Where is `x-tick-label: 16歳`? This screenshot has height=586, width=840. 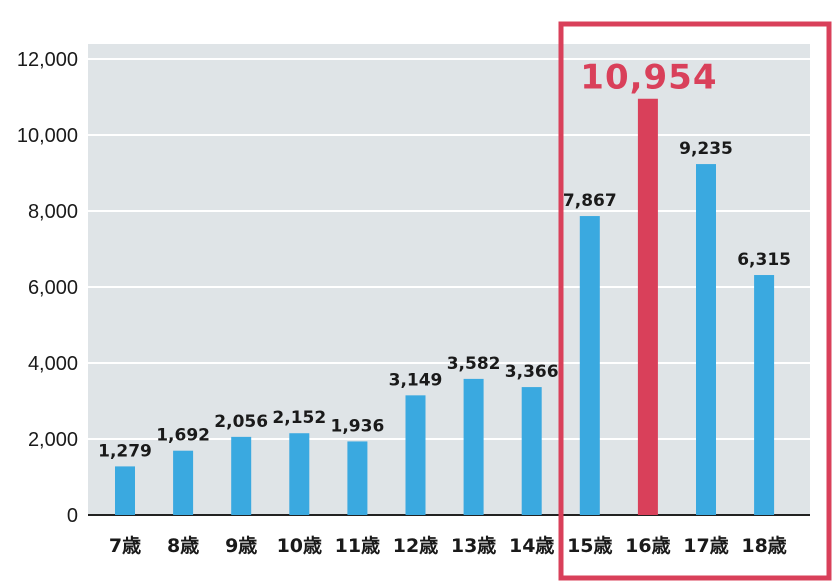
x-tick-label: 16歳 is located at coordinates (647, 546).